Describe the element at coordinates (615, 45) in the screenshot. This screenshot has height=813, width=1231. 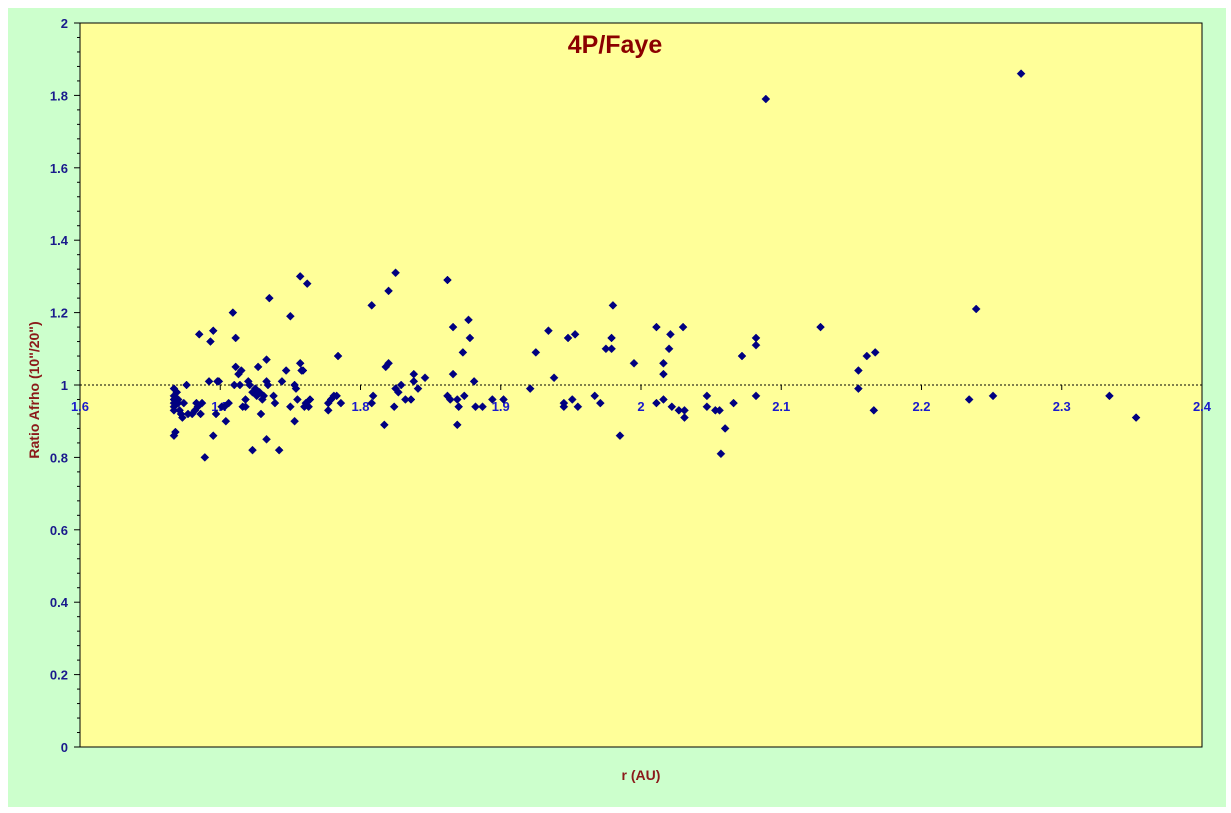
I see `chart-title: 4P/Faye` at that location.